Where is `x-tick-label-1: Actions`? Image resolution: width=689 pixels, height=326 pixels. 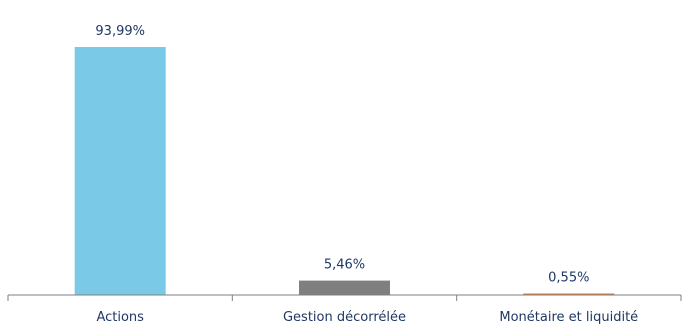 x-tick-label-1: Actions is located at coordinates (120, 317).